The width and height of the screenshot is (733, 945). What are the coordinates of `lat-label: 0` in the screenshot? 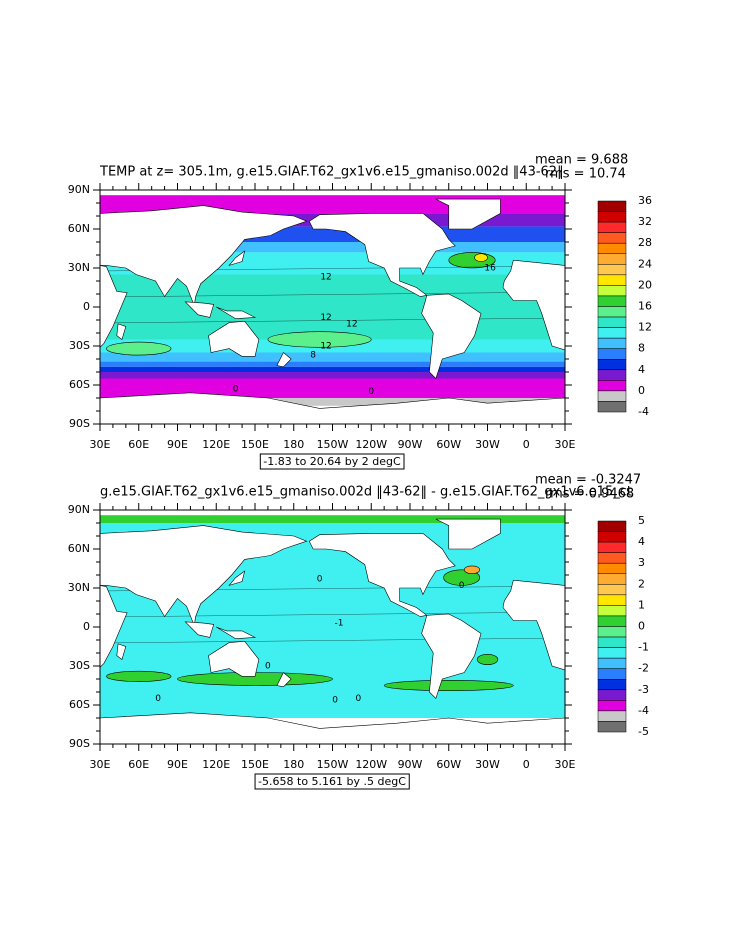 It's located at (86, 306).